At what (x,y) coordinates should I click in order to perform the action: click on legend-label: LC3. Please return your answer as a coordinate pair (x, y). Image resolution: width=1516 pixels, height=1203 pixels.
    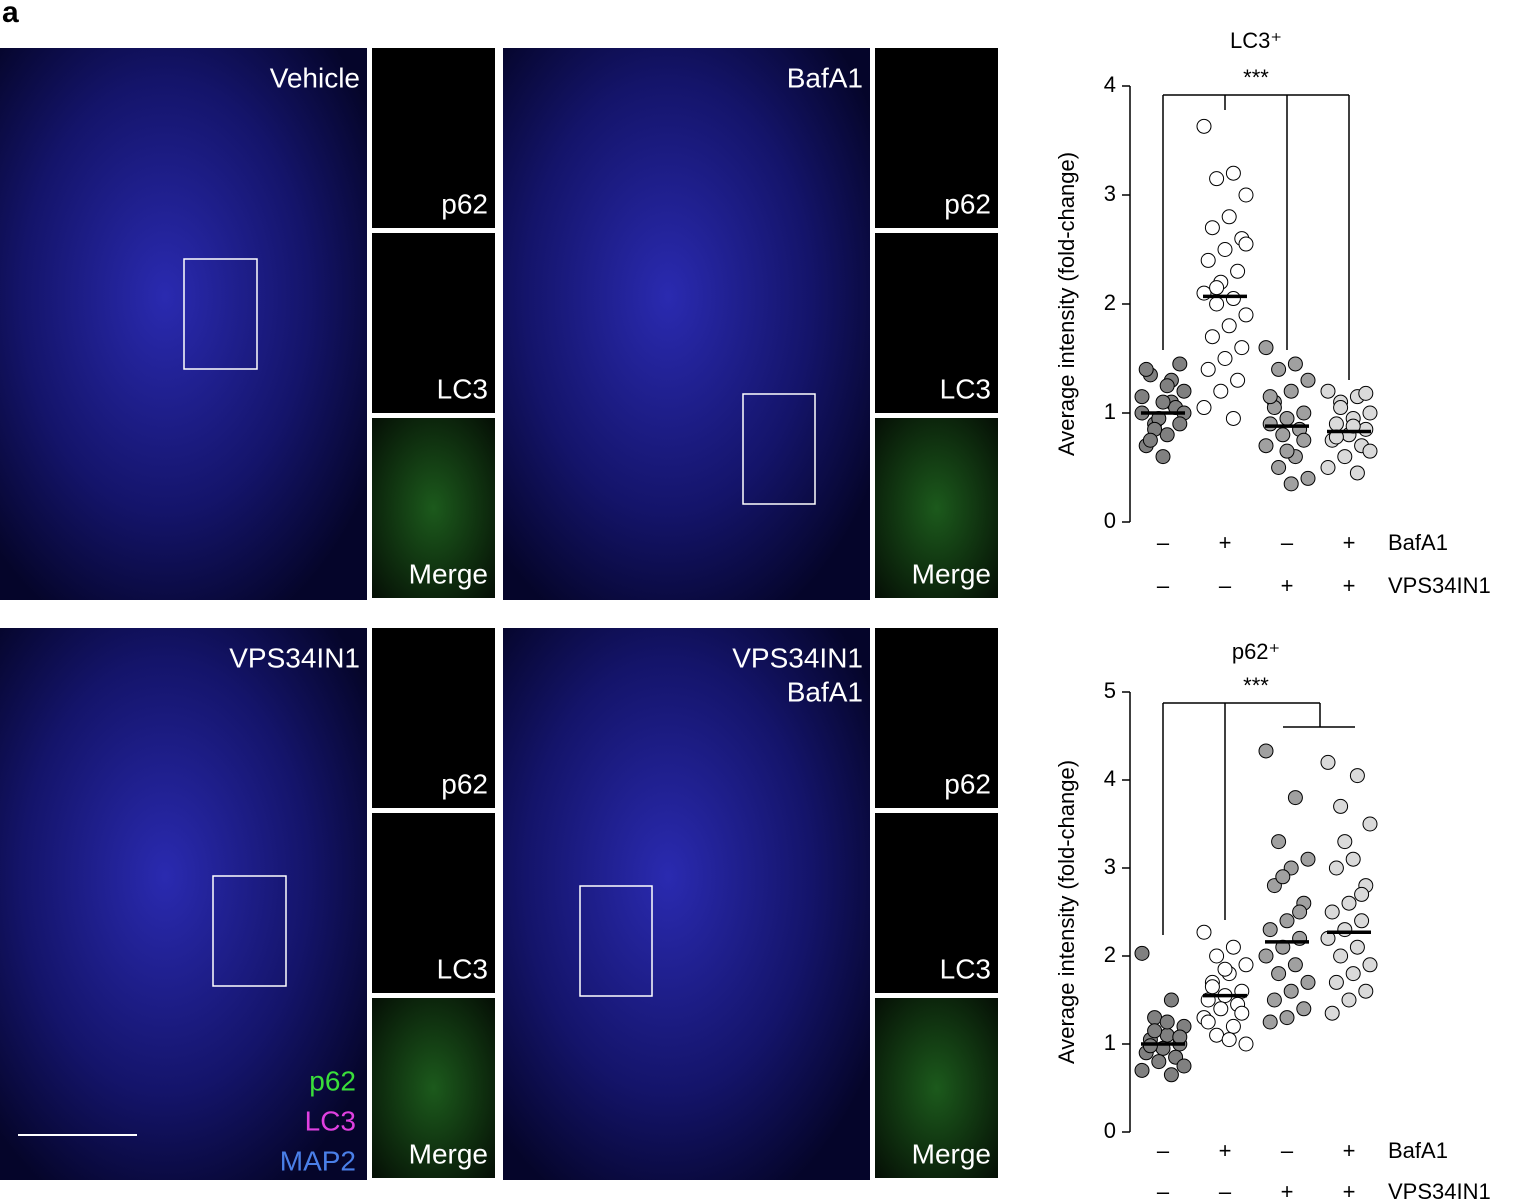
    Looking at the image, I should click on (330, 1120).